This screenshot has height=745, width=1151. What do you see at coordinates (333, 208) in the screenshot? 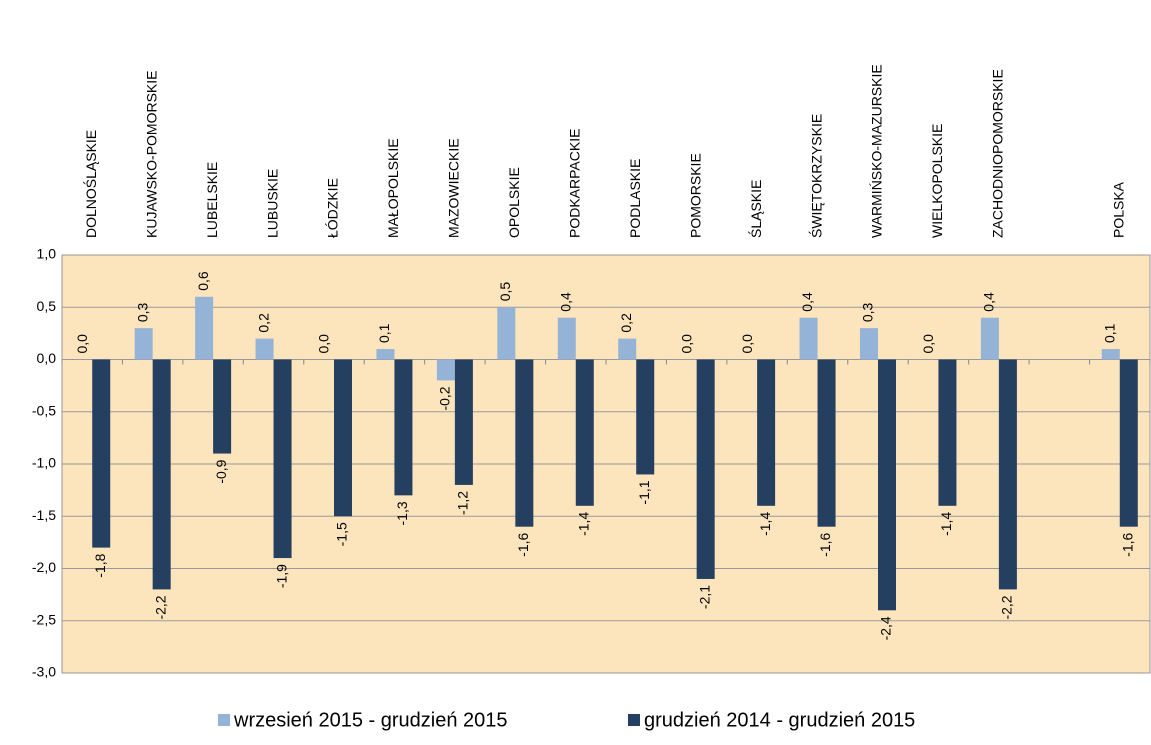
I see `x-tick-label: ŁÓDZKIE` at bounding box center [333, 208].